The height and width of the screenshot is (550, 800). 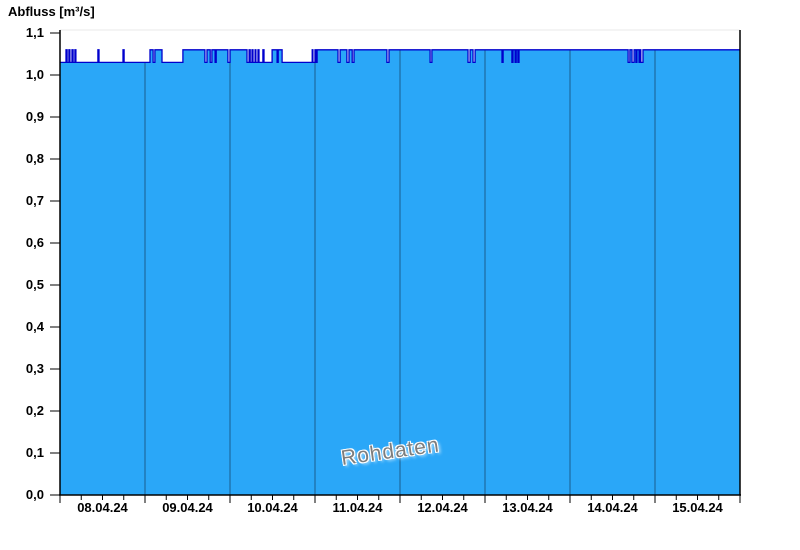 I want to click on y-axis-tick-label: 0,8, so click(x=34, y=158).